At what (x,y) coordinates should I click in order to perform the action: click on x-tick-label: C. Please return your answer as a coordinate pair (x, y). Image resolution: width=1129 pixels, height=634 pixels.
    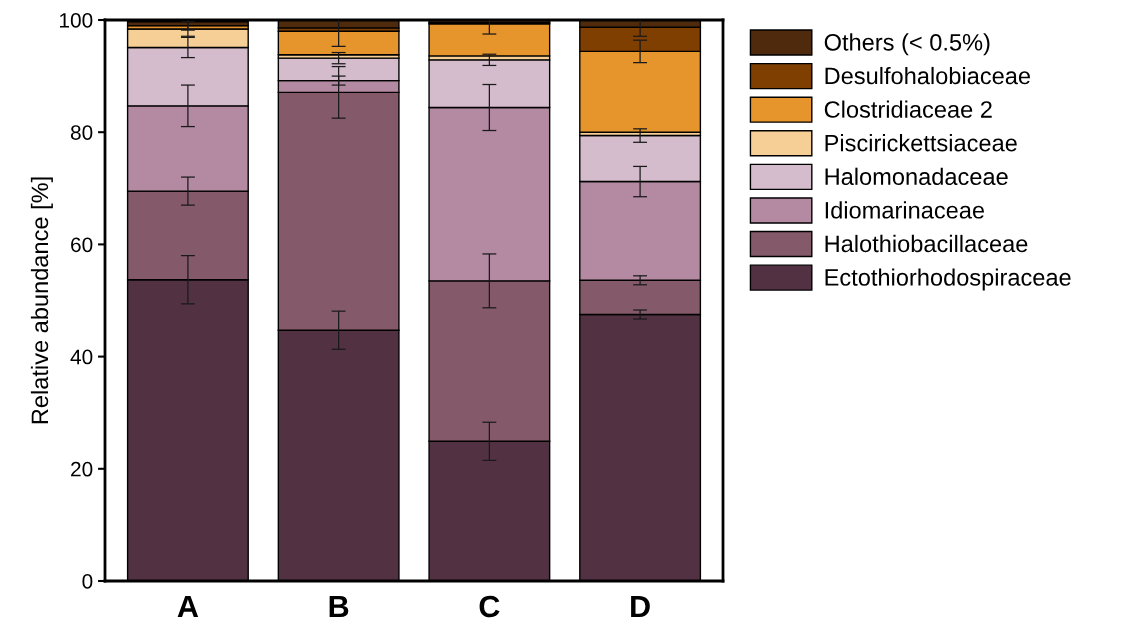
    Looking at the image, I should click on (489, 606).